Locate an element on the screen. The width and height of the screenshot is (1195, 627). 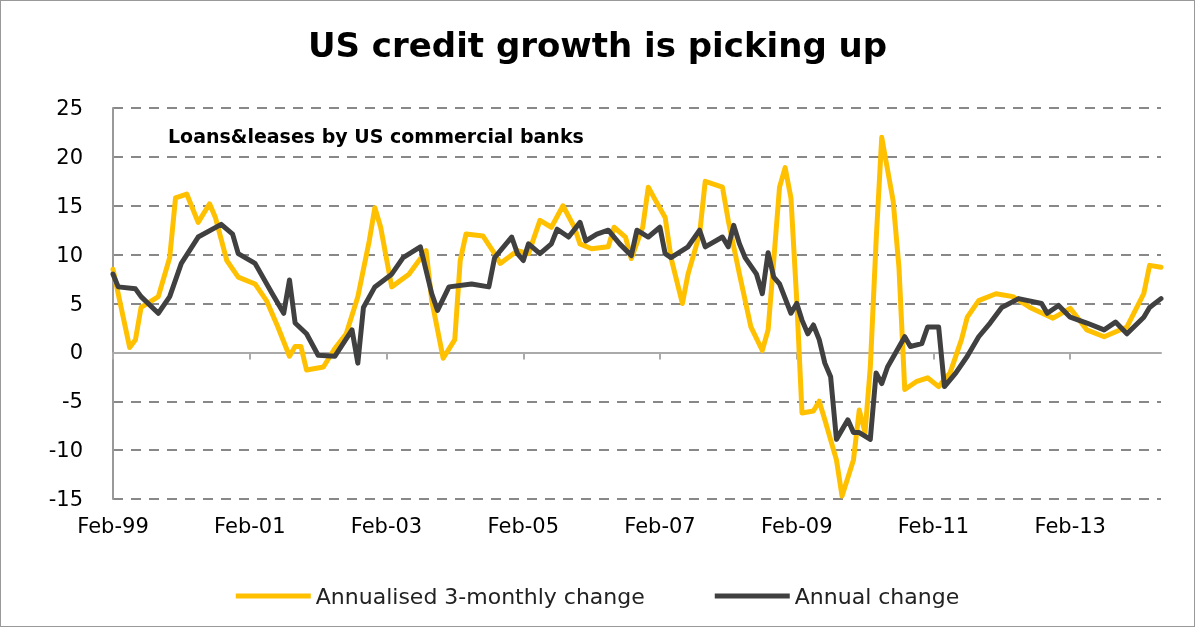
legend-label: Annualised 3-monthly change is located at coordinates (480, 596).